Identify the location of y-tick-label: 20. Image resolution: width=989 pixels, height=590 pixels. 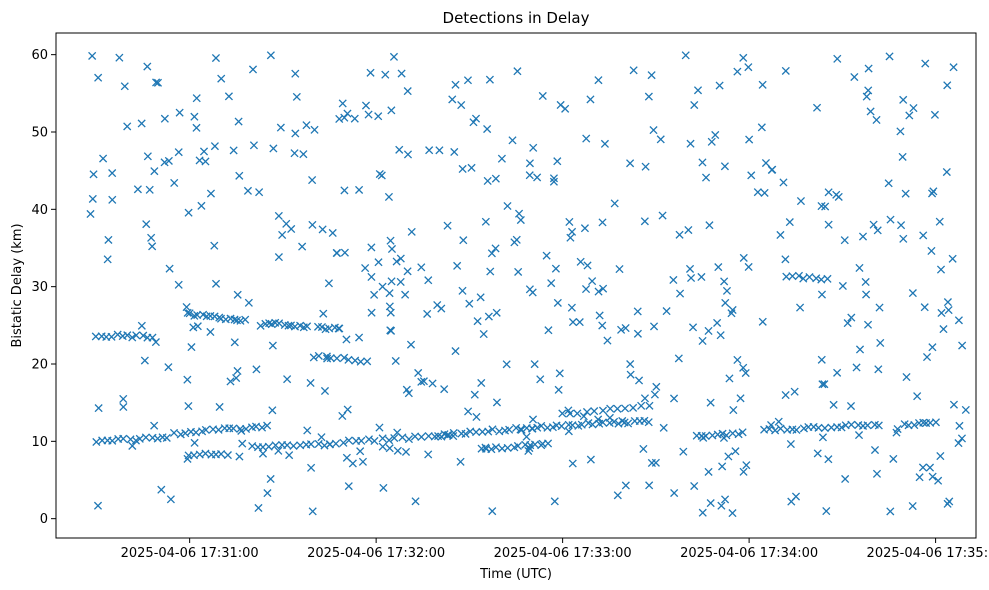
(39, 364).